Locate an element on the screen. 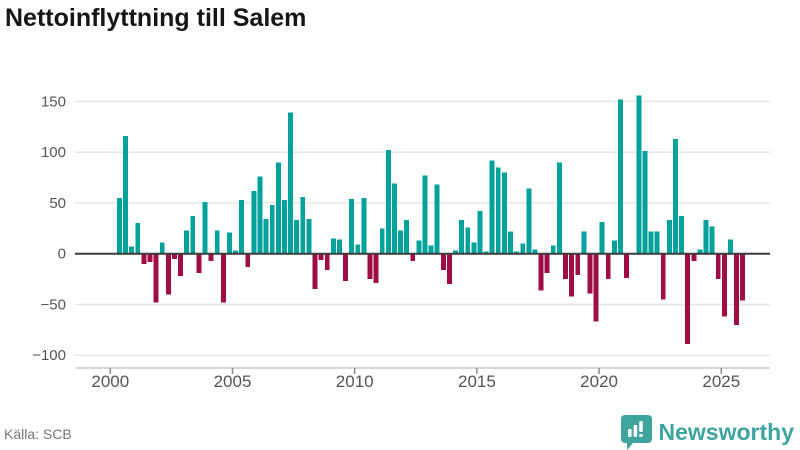 This screenshot has width=800, height=450. chart-title: Nettoinflyttning till Salem is located at coordinates (156, 18).